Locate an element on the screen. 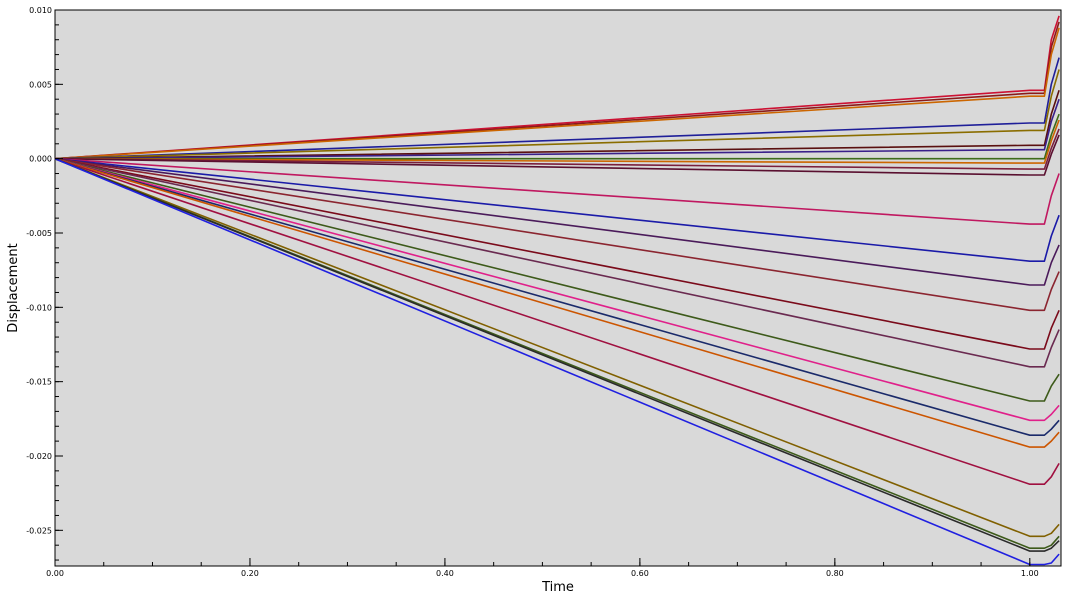 This screenshot has width=1069, height=604. x-tick-label: 0.60 is located at coordinates (640, 573).